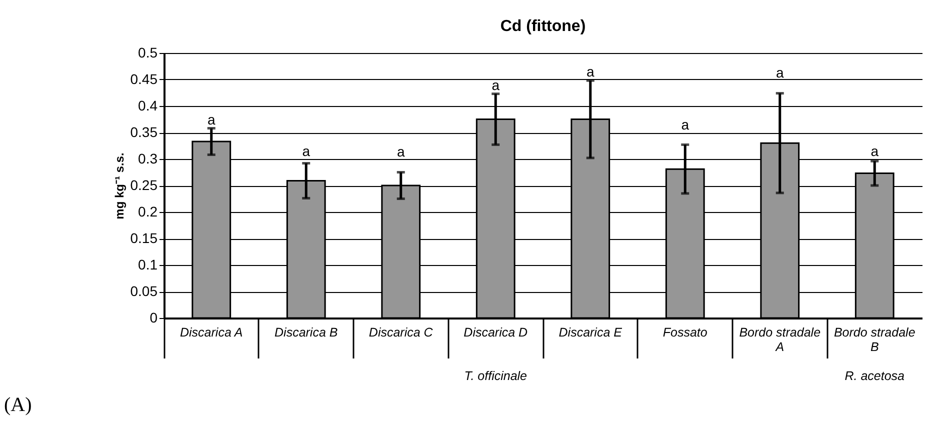  What do you see at coordinates (496, 376) in the screenshot?
I see `text: T. officinale` at bounding box center [496, 376].